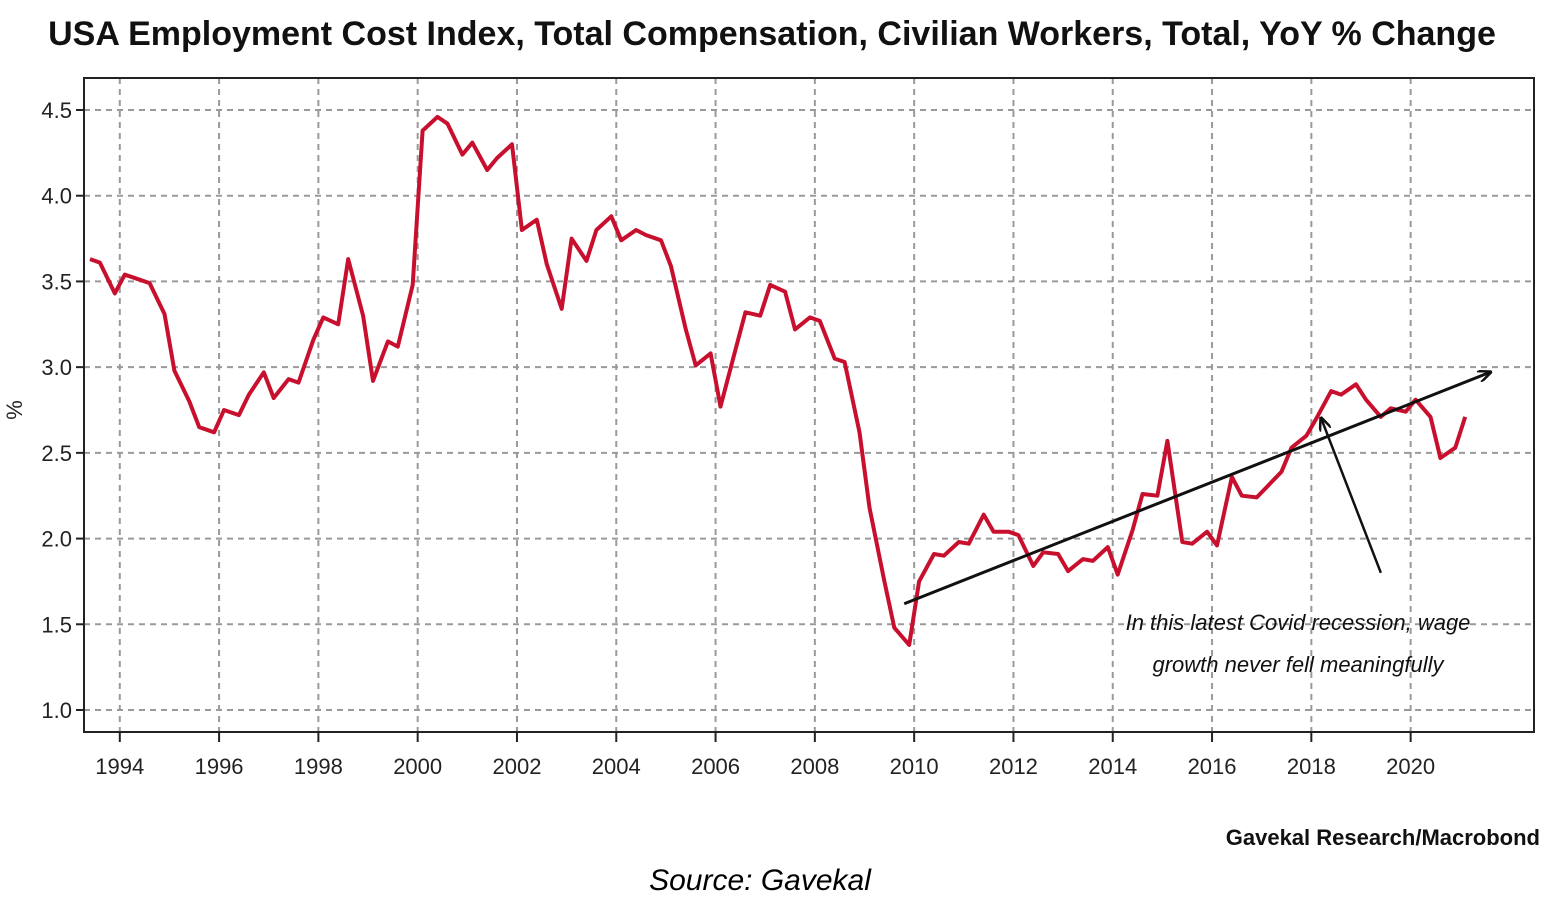 The width and height of the screenshot is (1567, 908). Describe the element at coordinates (1298, 664) in the screenshot. I see `annotation-line-2: growth never fell meaningfully` at that location.